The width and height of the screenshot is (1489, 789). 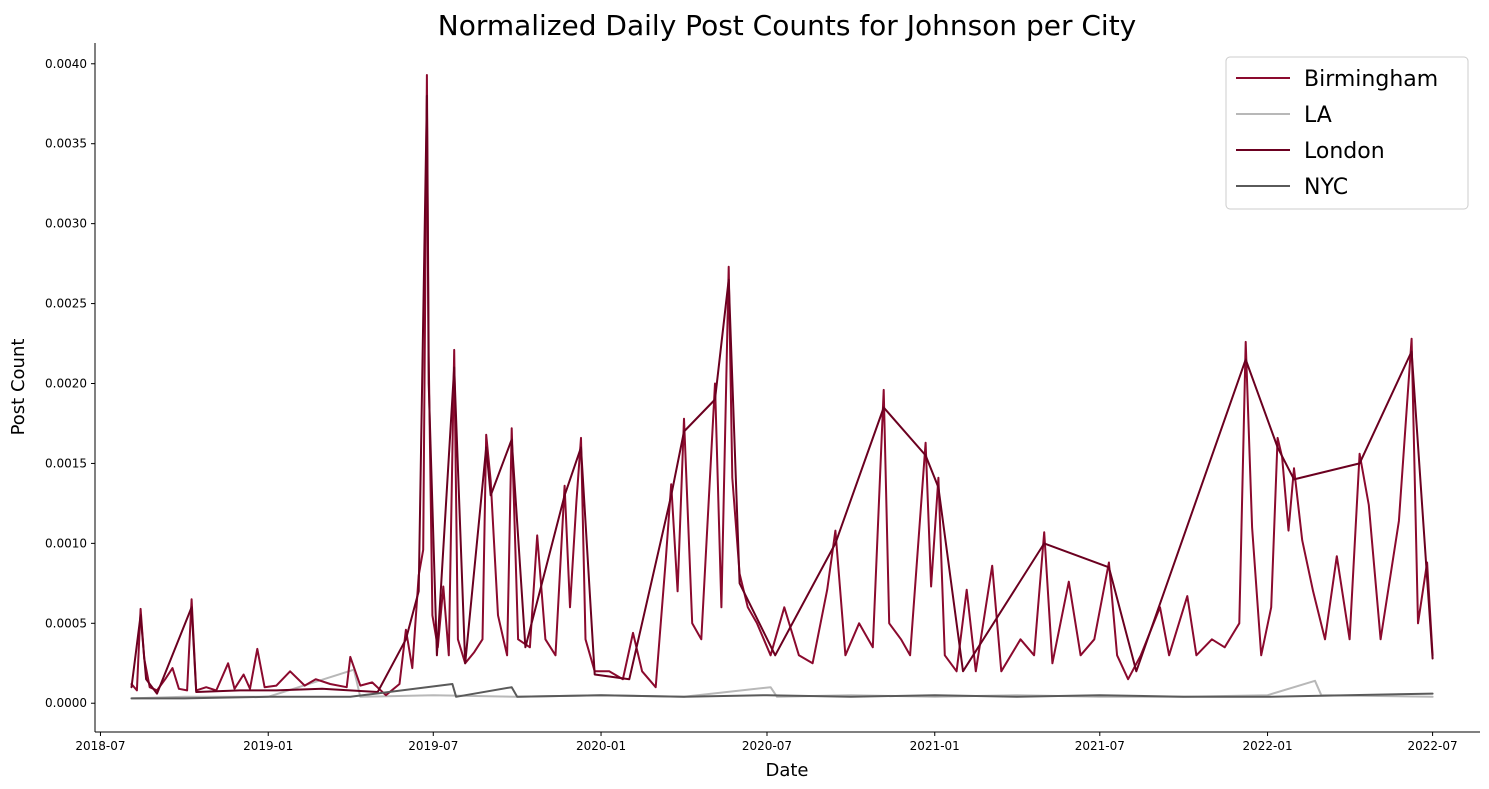 I want to click on y-tick-label: 0.0005, so click(x=66, y=623).